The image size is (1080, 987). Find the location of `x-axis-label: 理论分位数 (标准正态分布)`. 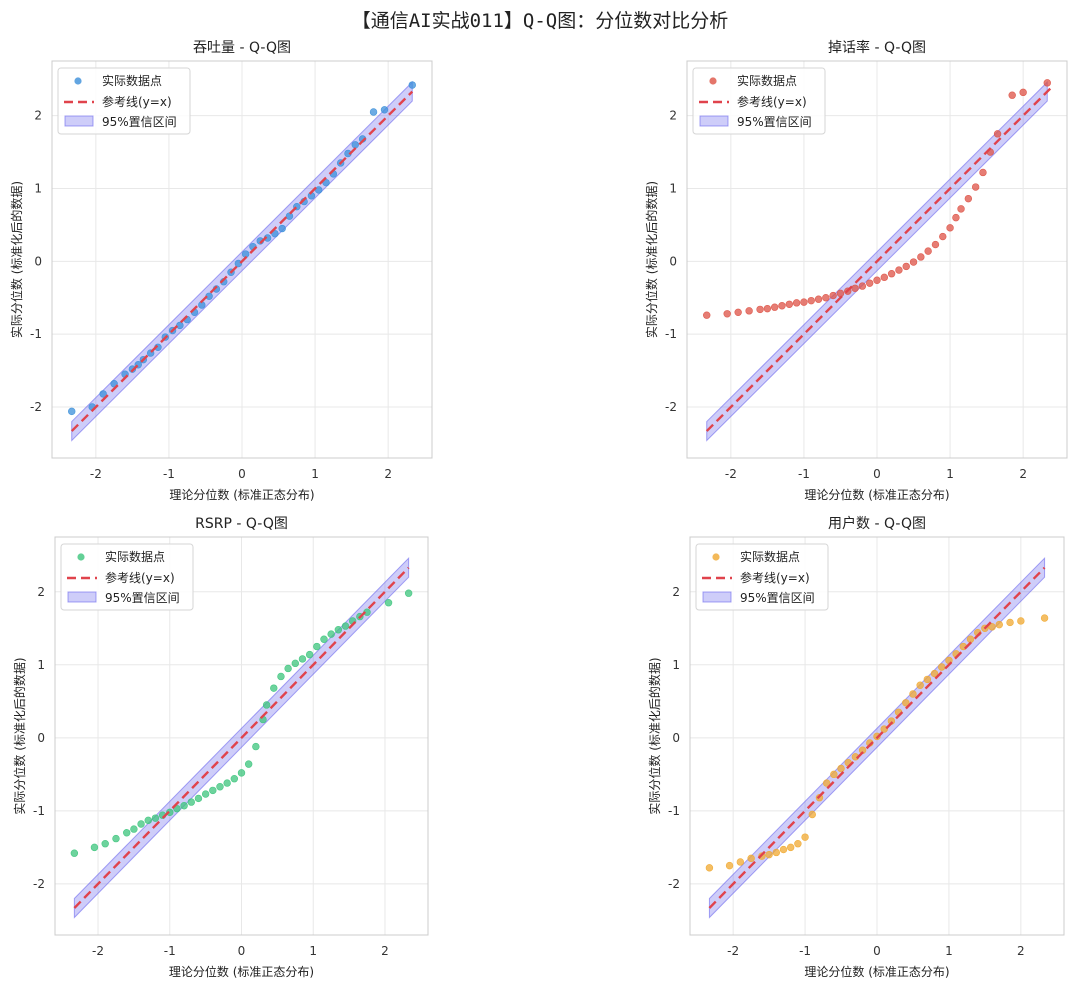

x-axis-label: 理论分位数 (标准正态分布) is located at coordinates (241, 971).